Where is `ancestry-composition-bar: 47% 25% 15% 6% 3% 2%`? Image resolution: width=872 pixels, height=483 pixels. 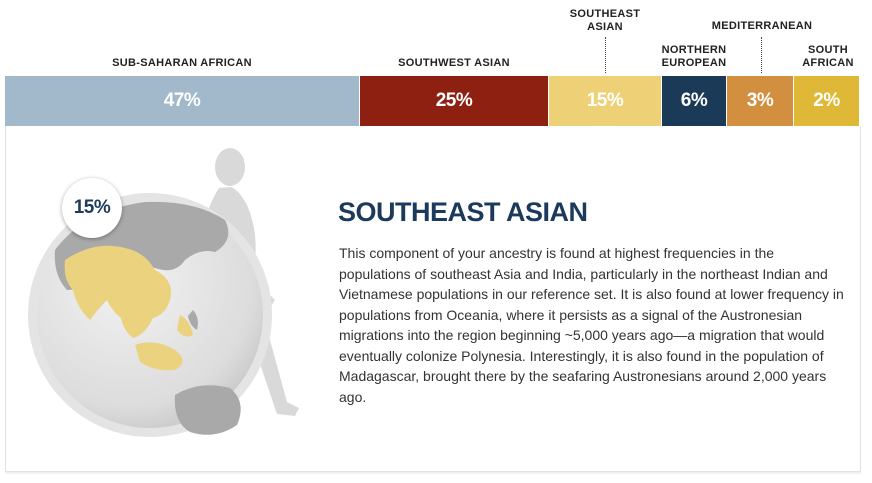 ancestry-composition-bar: 47% 25% 15% 6% 3% 2% is located at coordinates (432, 101).